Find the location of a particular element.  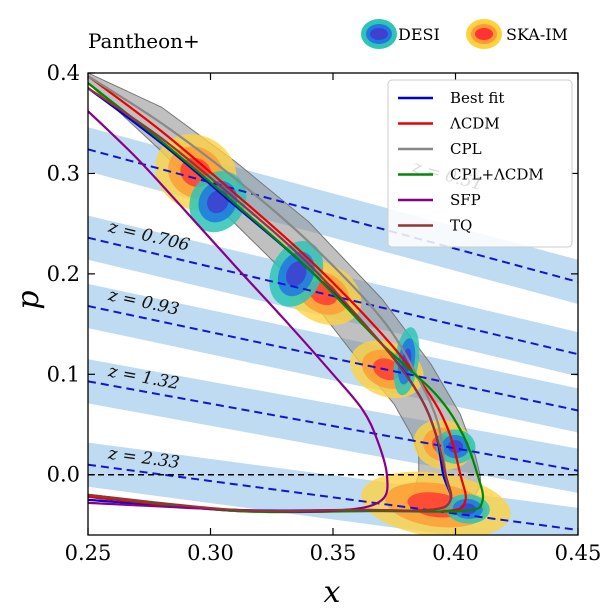

chart-title: Pantheon+ is located at coordinates (144, 41).